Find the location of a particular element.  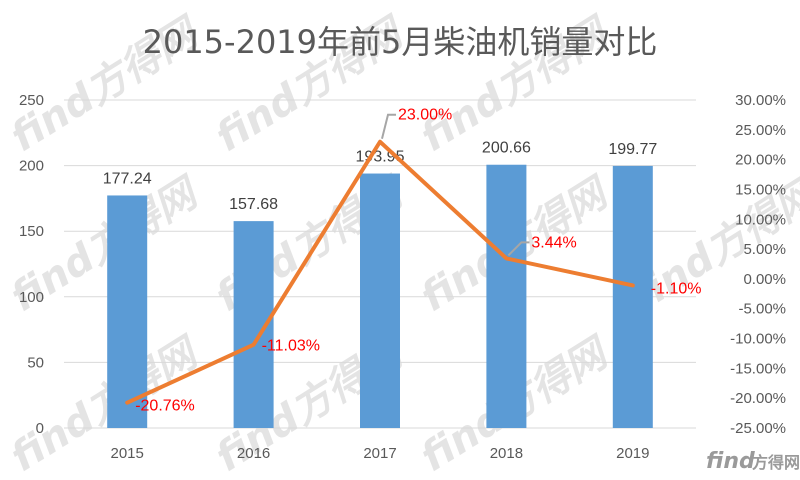

brand-logo-cjk: 方得网 is located at coordinates (776, 462).